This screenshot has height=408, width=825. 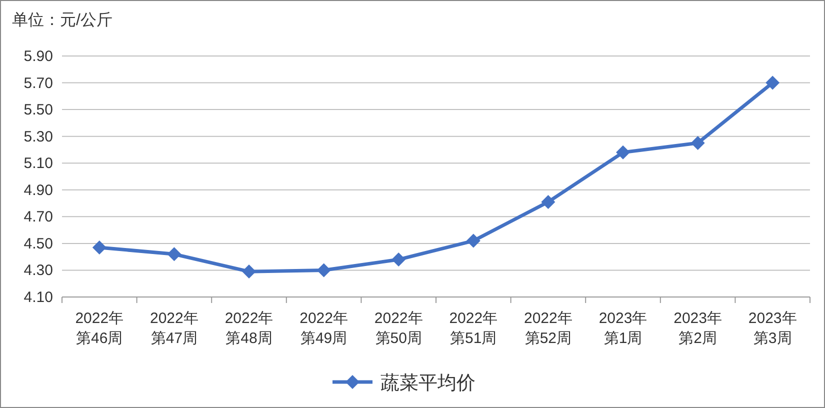 I want to click on y-tick-label: 4.50, so click(x=38, y=243).